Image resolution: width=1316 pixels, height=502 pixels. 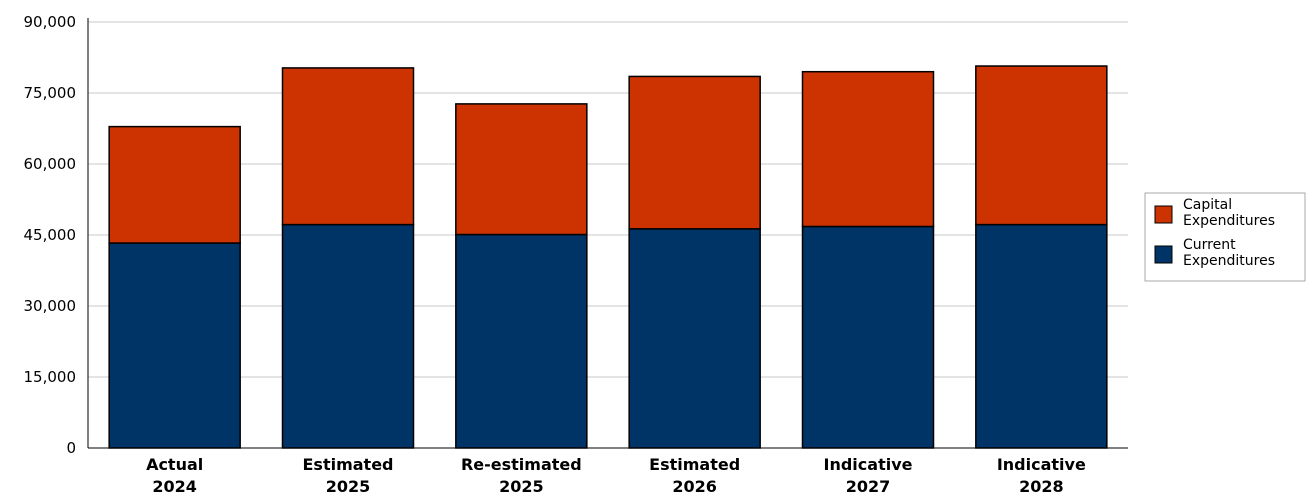 What do you see at coordinates (347, 475) in the screenshot?
I see `x-tick-label: Estimated 2025` at bounding box center [347, 475].